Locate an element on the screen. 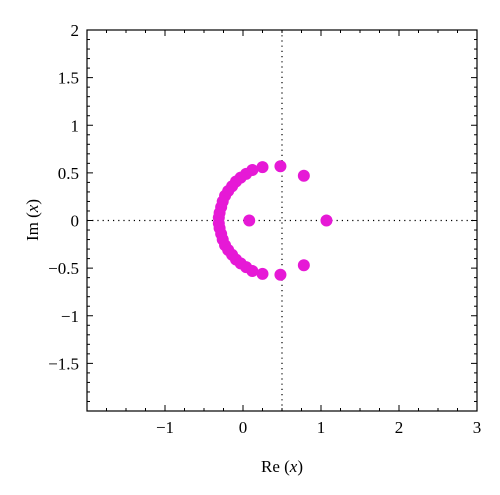 Image resolution: width=500 pixels, height=495 pixels. x-tick-labels: −1 0 1 2 3 is located at coordinates (318, 427).